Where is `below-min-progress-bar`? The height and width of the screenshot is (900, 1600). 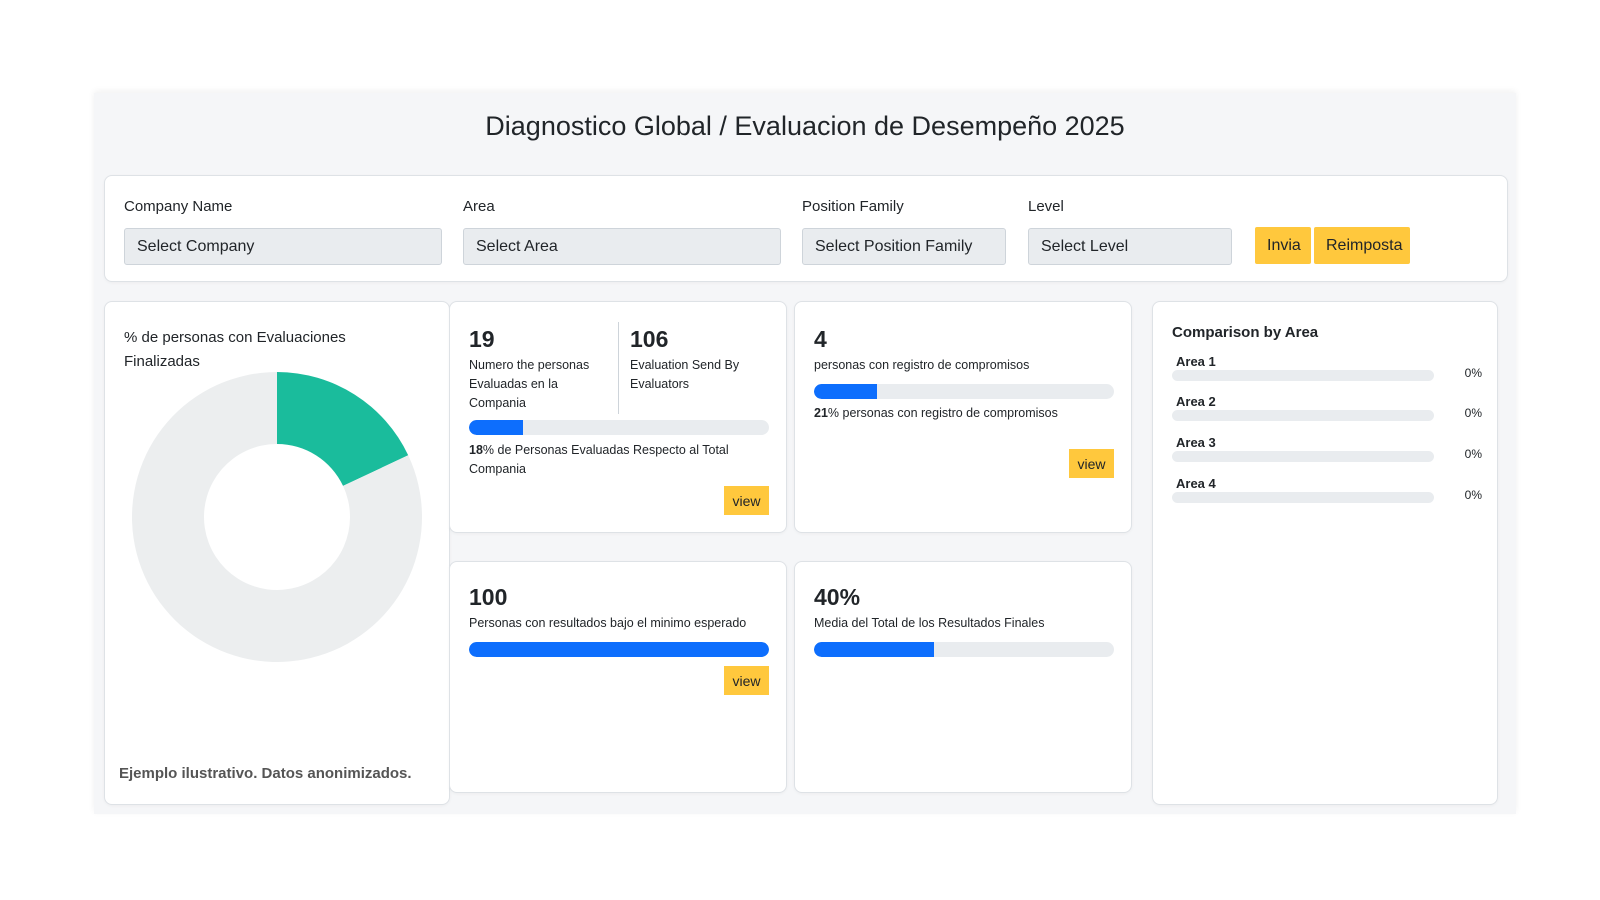
below-min-progress-bar is located at coordinates (619, 649).